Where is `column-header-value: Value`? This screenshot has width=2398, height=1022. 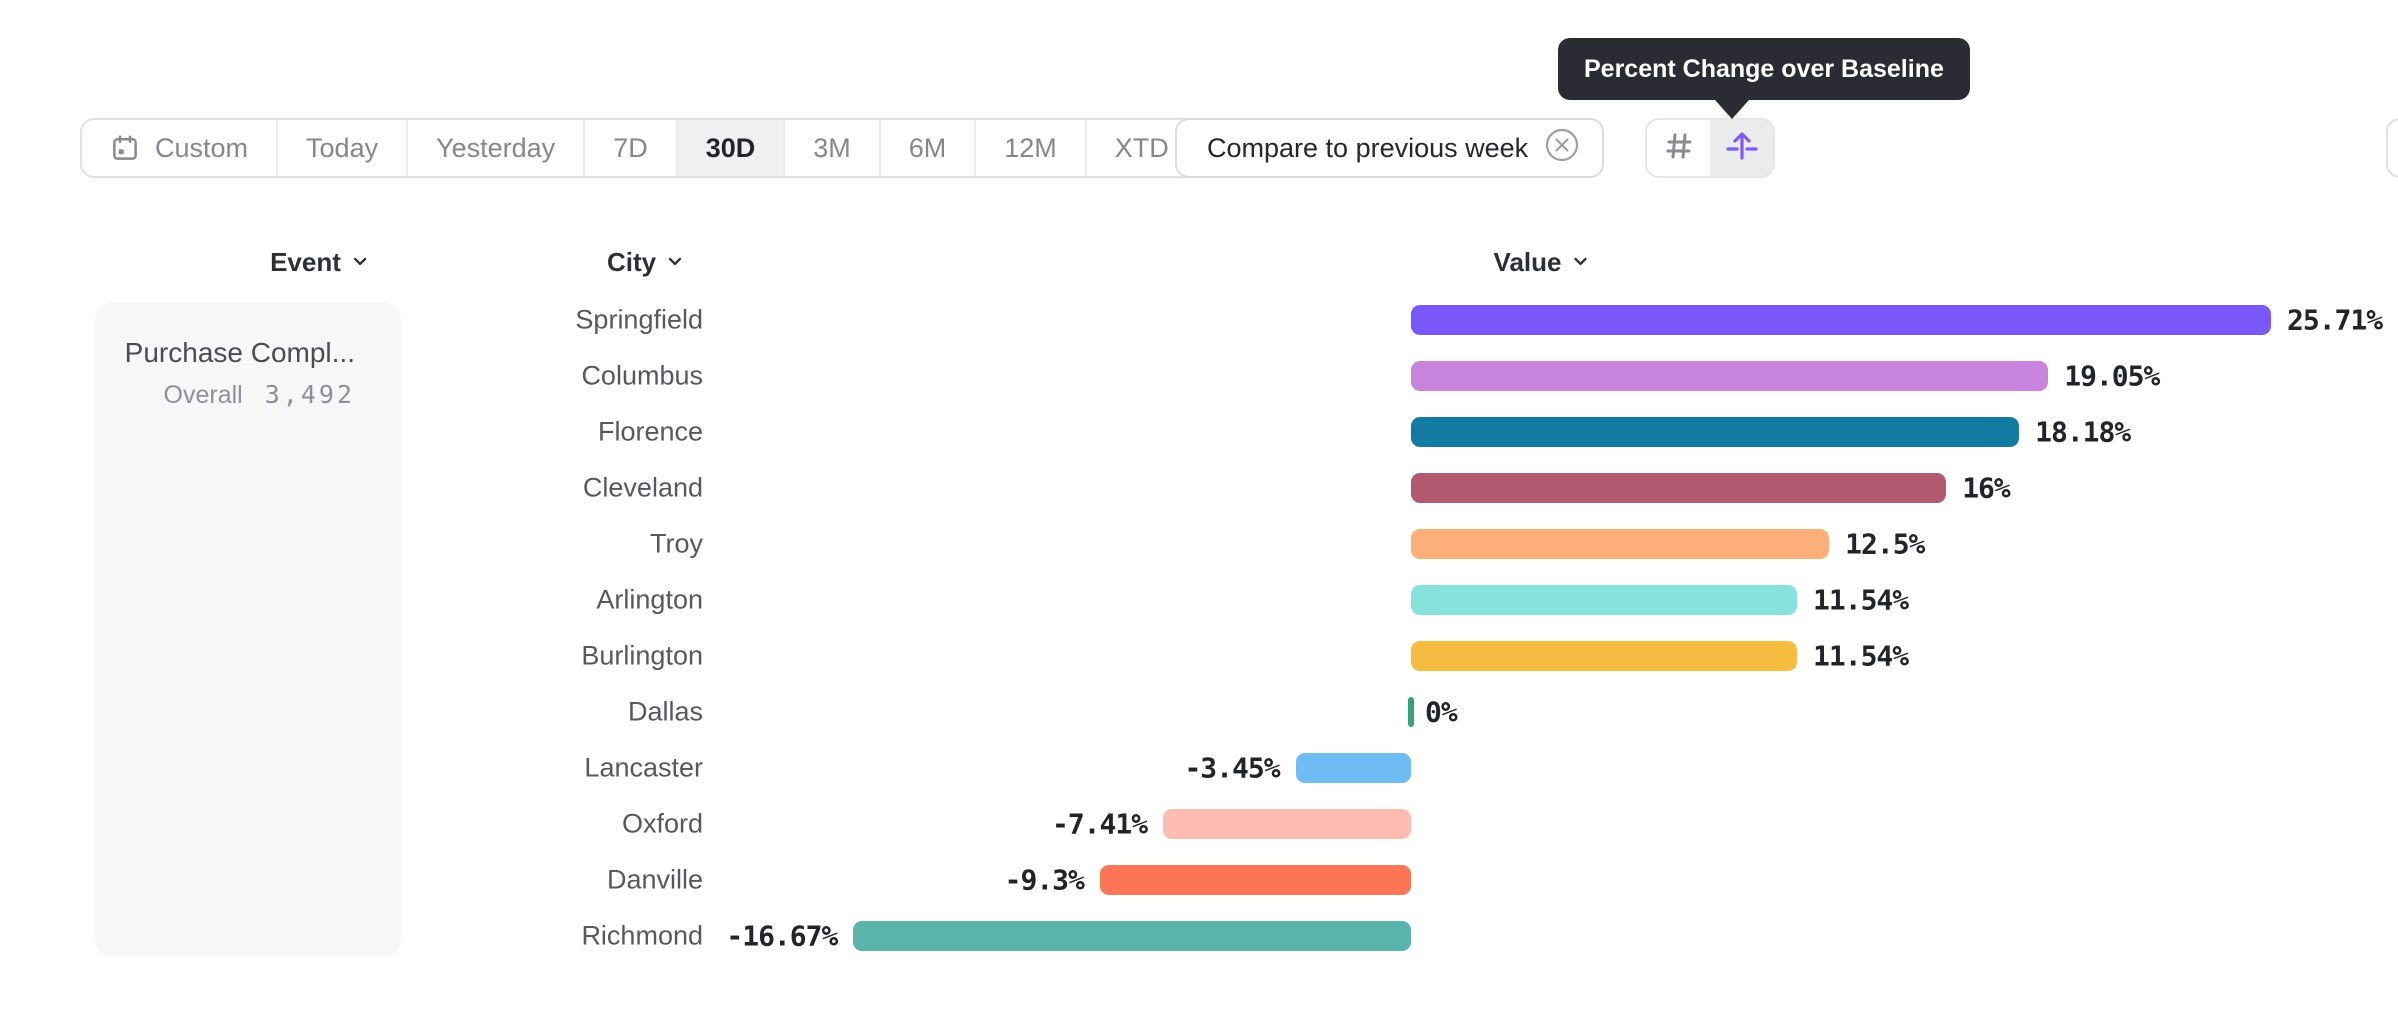 column-header-value: Value is located at coordinates (1542, 262).